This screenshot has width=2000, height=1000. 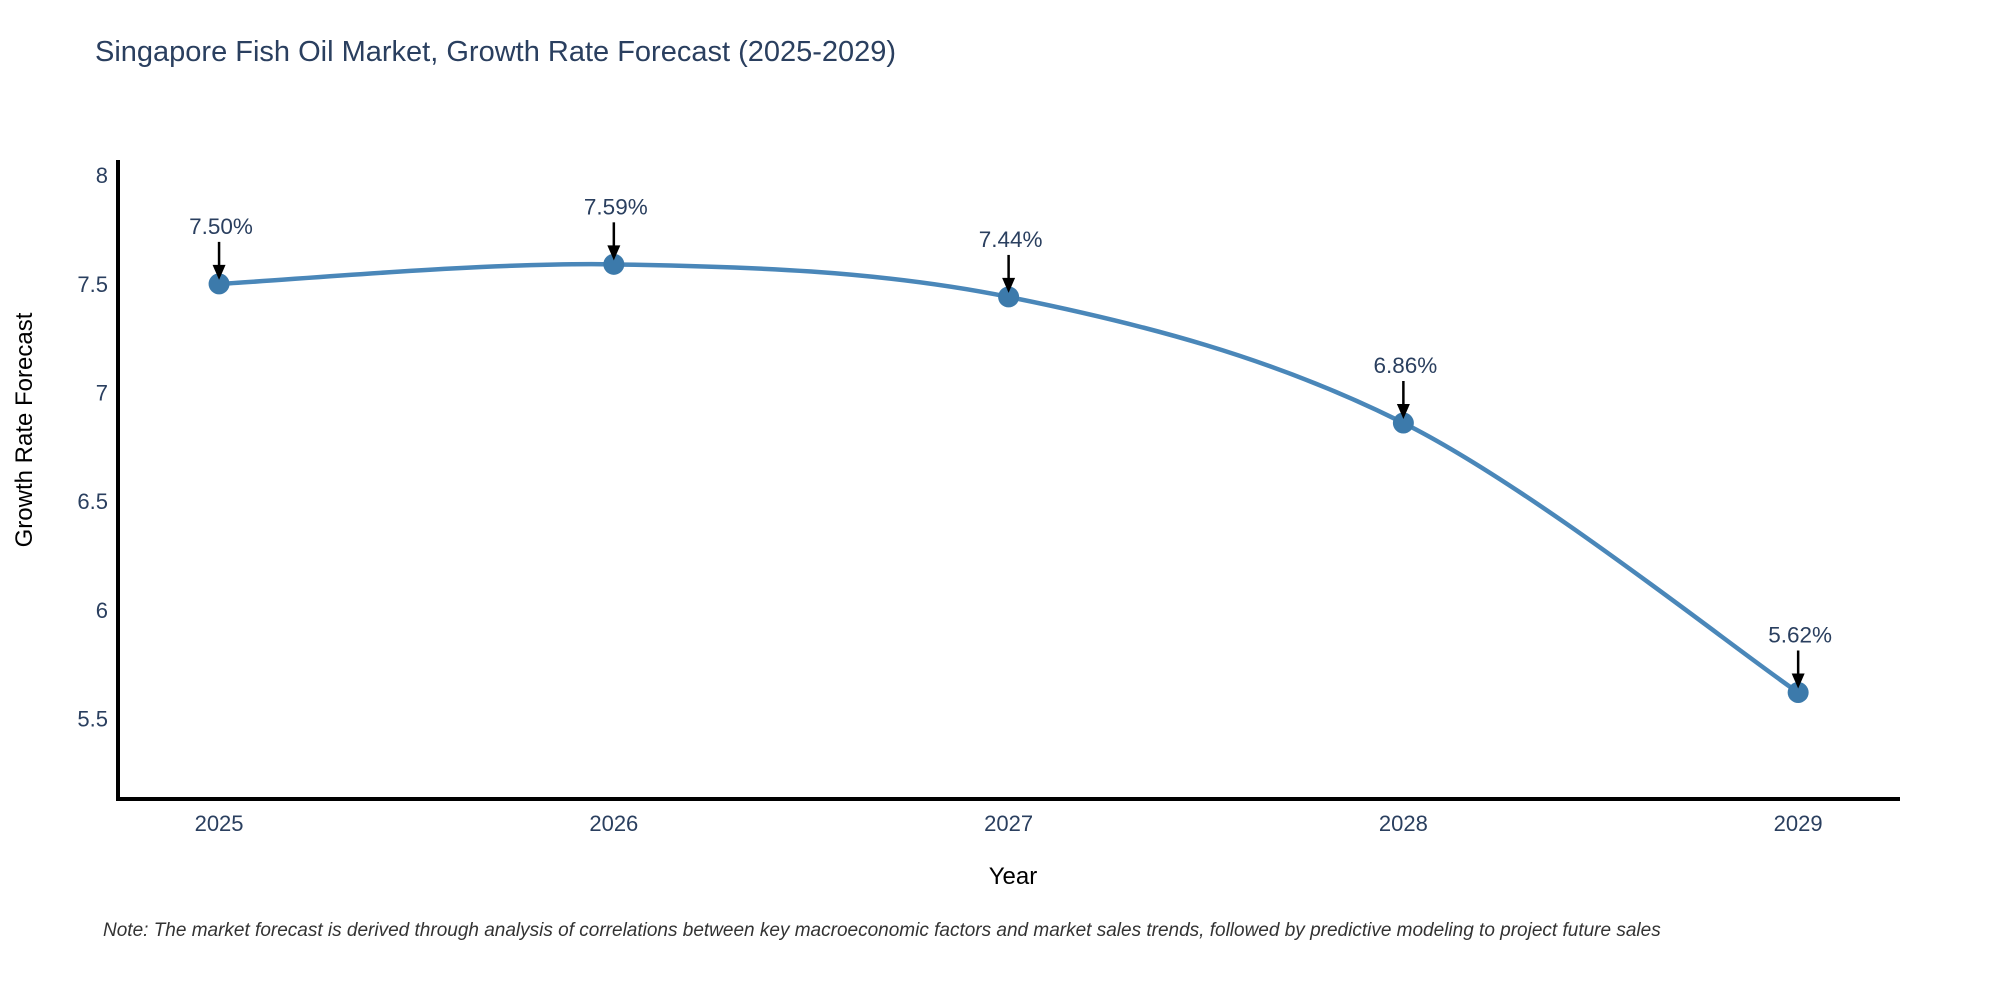 I want to click on x-axis-title: Year, so click(x=1013, y=876).